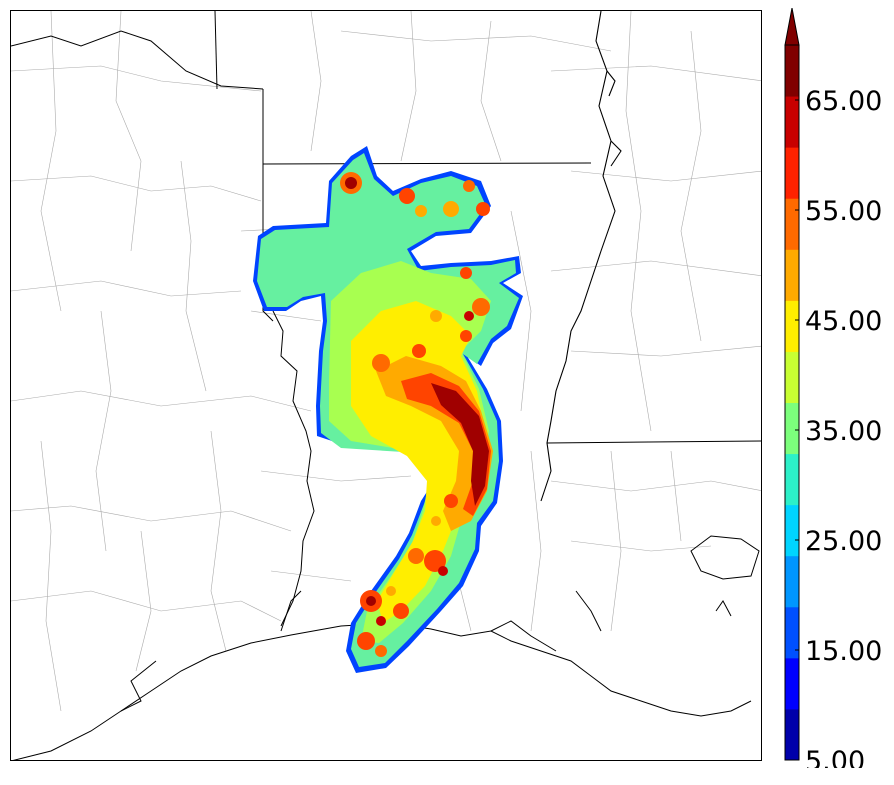 This screenshot has height=785, width=894. I want to click on colorbar-labels: 5.00 15.00 25.00 35.00 45.00 55.00 65.00, so click(838, 431).